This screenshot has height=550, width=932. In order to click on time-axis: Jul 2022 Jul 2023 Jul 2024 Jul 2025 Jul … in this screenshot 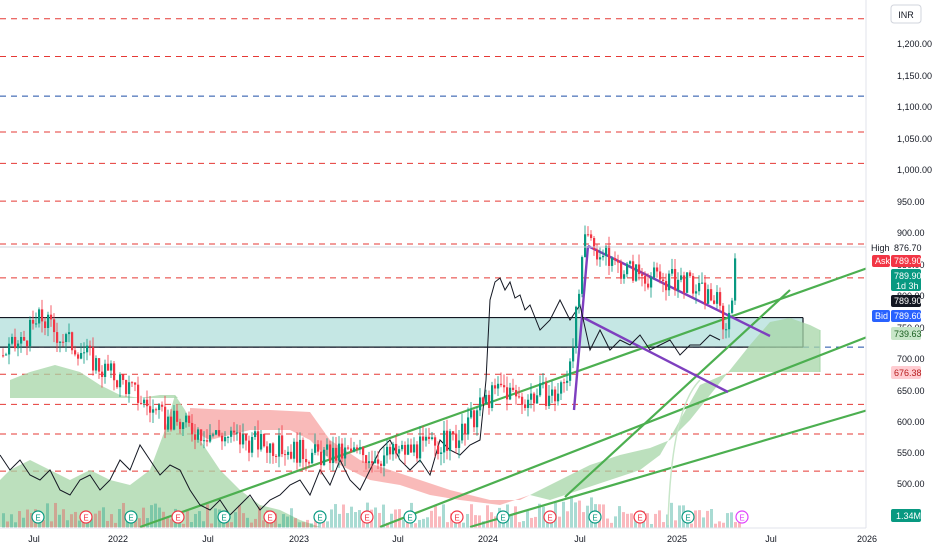, I will do `click(466, 538)`.